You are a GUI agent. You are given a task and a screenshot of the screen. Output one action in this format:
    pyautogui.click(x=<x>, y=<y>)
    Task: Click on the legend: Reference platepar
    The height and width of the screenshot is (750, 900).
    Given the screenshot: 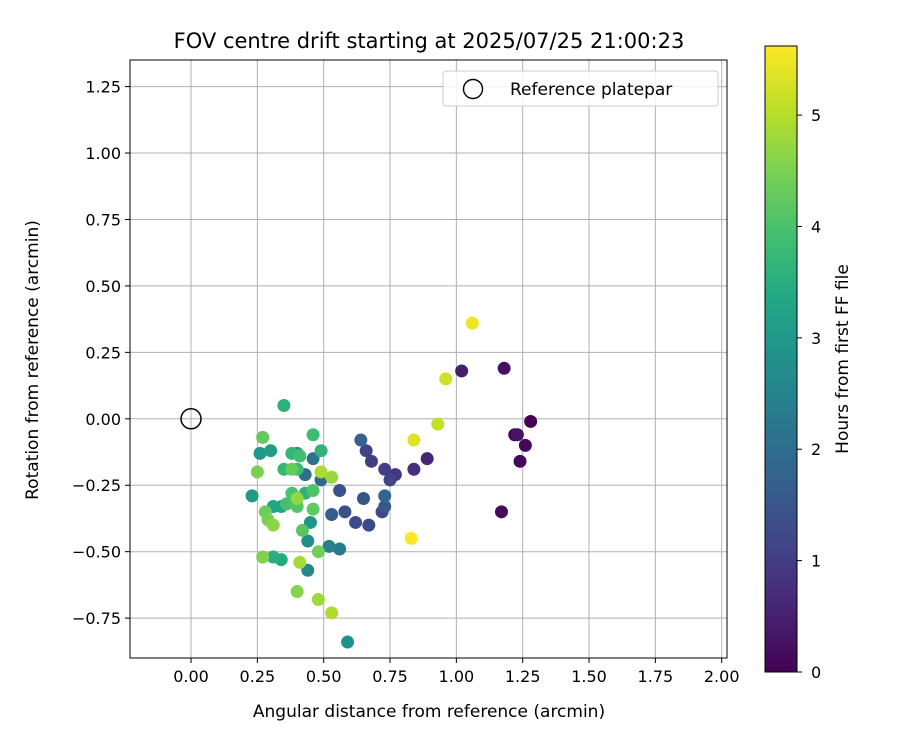 What is the action you would take?
    pyautogui.click(x=580, y=88)
    